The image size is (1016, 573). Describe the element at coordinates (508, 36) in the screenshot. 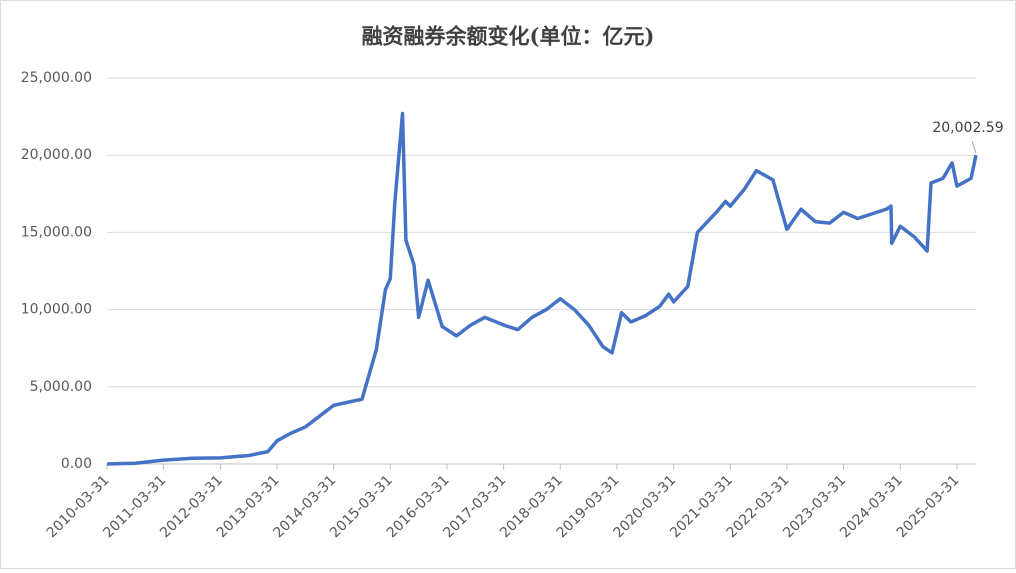

I see `chart-title: 融资融券余额变化(单位：亿元)` at that location.